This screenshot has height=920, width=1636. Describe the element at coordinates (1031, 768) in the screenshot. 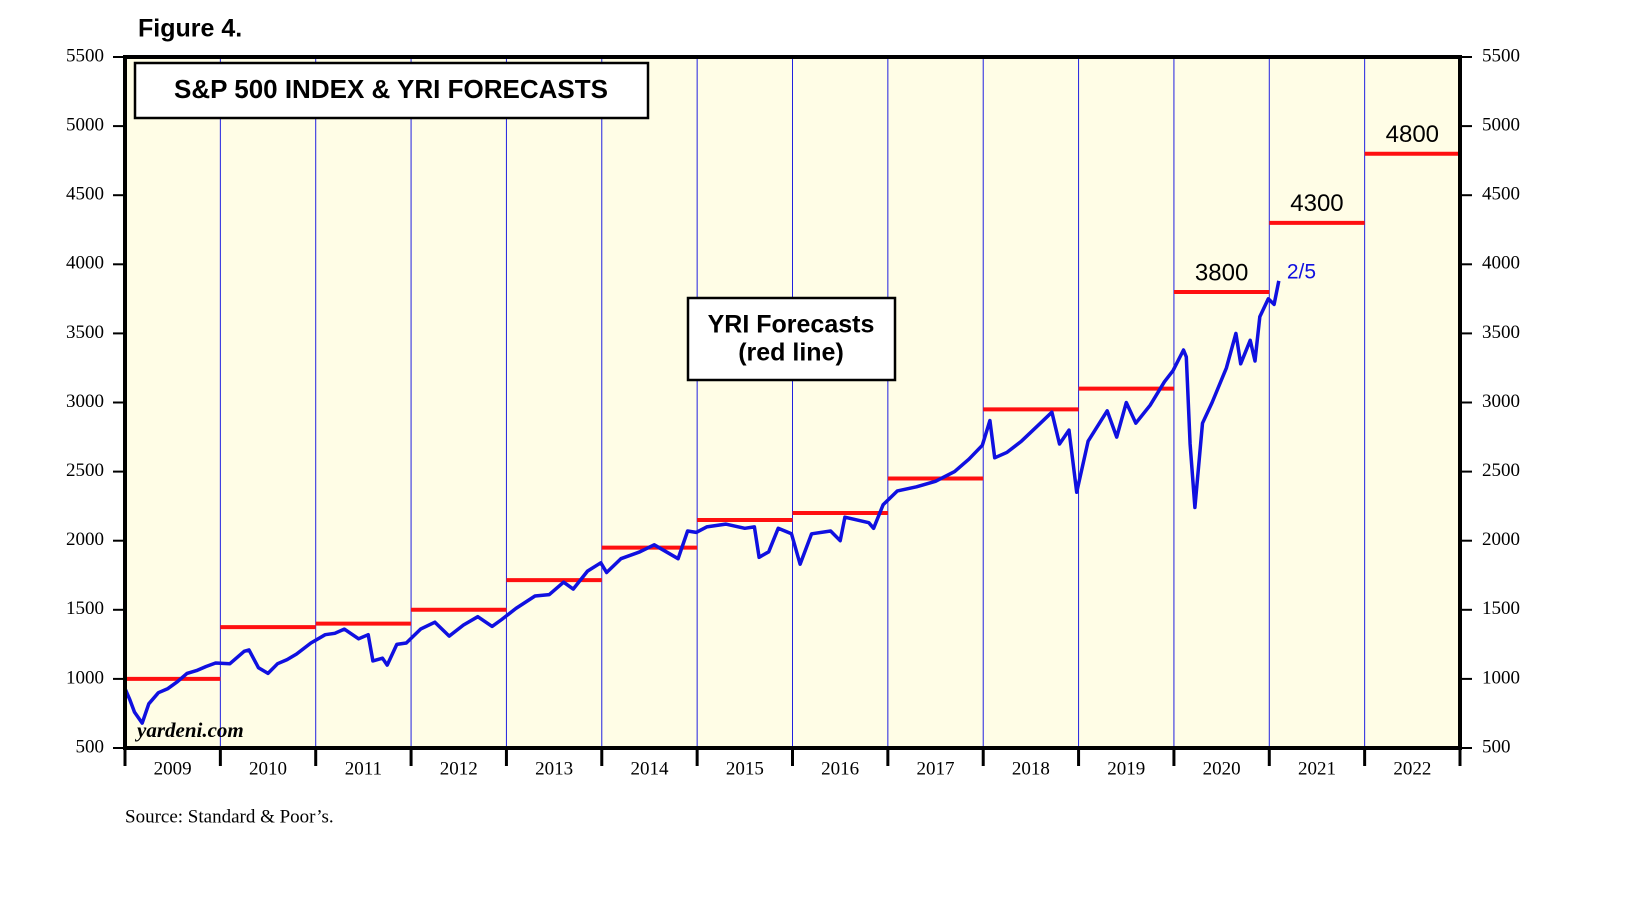

I see `x-tick-label: 2018` at that location.